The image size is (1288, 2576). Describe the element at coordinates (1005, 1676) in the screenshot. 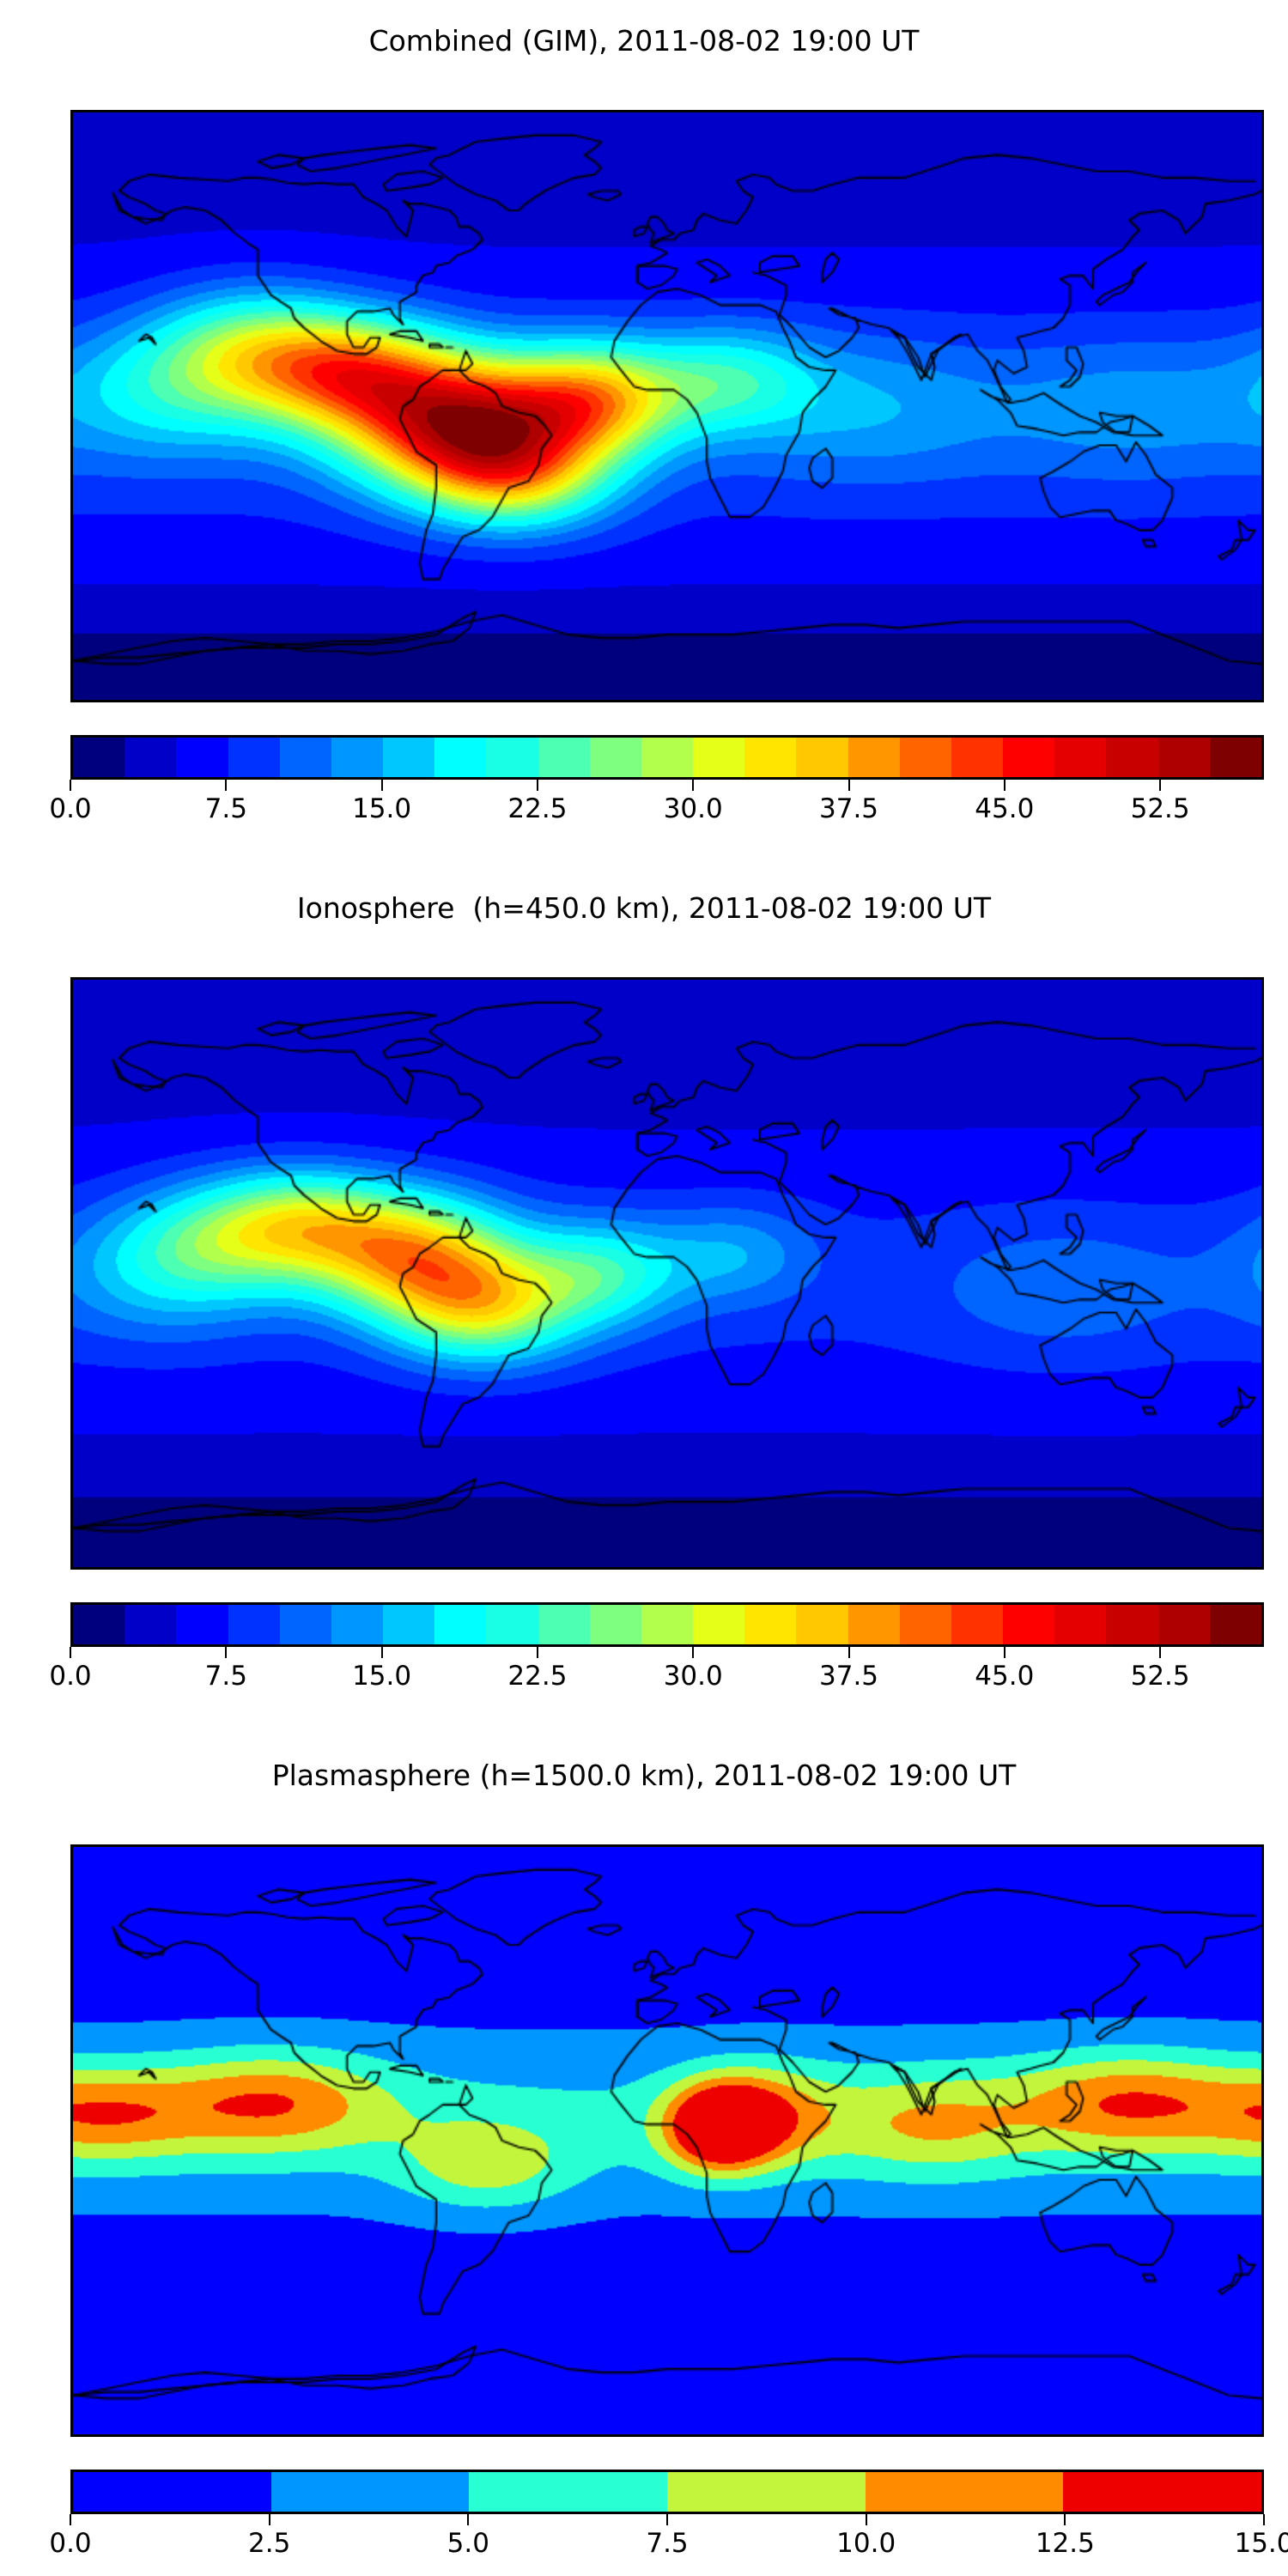

I see `colorbar-tick-label: 45.0` at that location.